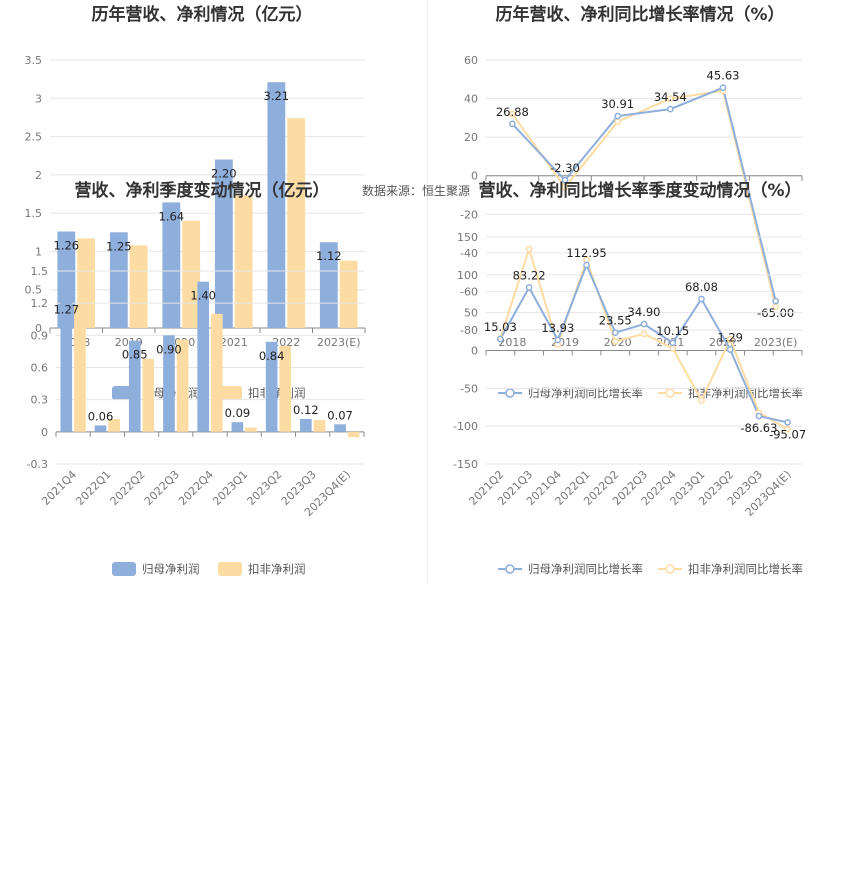 The width and height of the screenshot is (850, 892). What do you see at coordinates (465, 426) in the screenshot?
I see `y-tick-label: -100` at bounding box center [465, 426].